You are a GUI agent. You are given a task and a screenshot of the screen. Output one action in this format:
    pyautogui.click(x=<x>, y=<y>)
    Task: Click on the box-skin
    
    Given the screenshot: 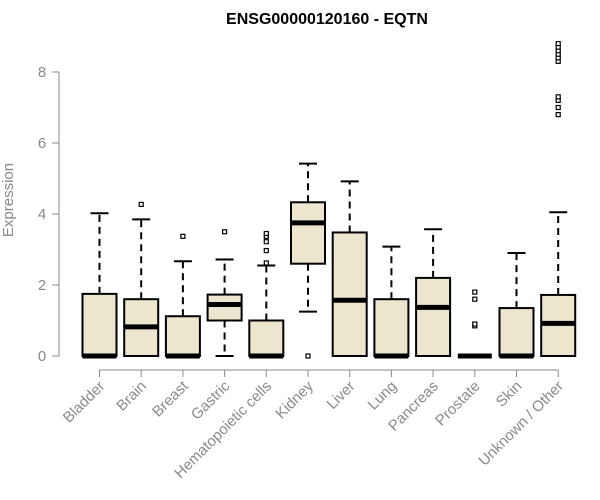 What is the action you would take?
    pyautogui.click(x=516, y=305)
    